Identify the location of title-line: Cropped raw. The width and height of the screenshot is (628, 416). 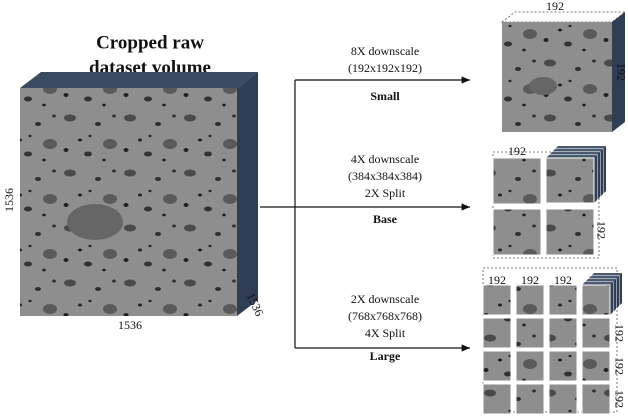
(150, 42).